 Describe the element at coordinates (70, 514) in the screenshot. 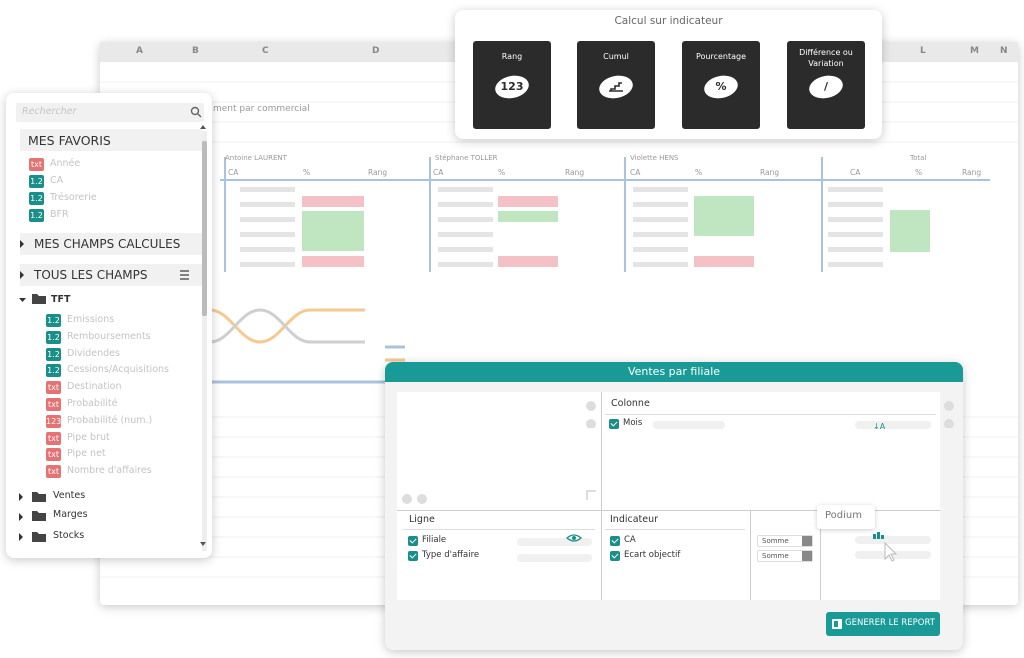

I see `folder-label: Marges` at that location.